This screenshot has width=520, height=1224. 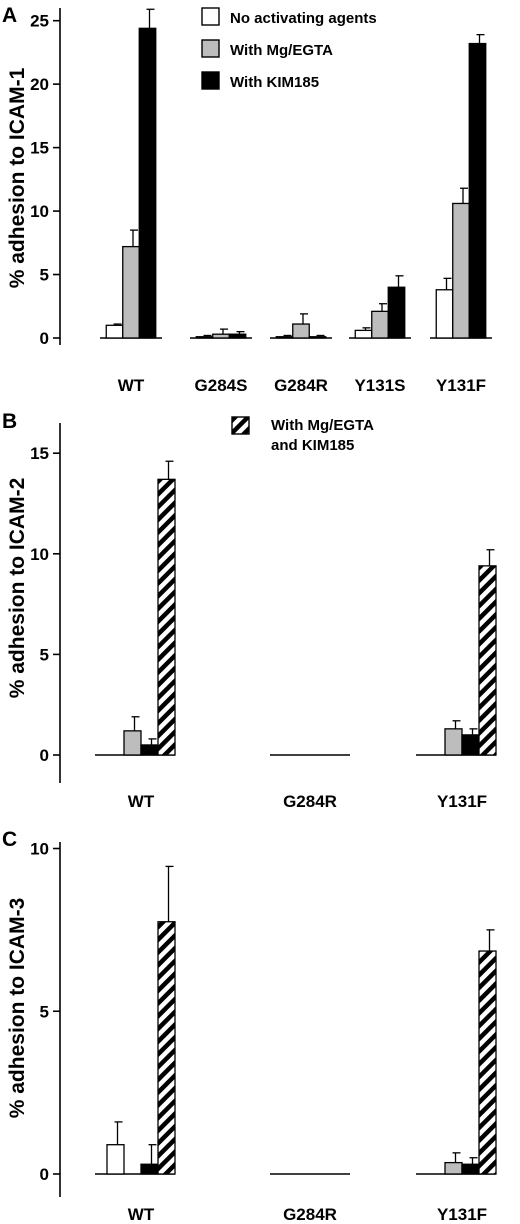 I want to click on y-tick-label: 25, so click(x=39, y=21).